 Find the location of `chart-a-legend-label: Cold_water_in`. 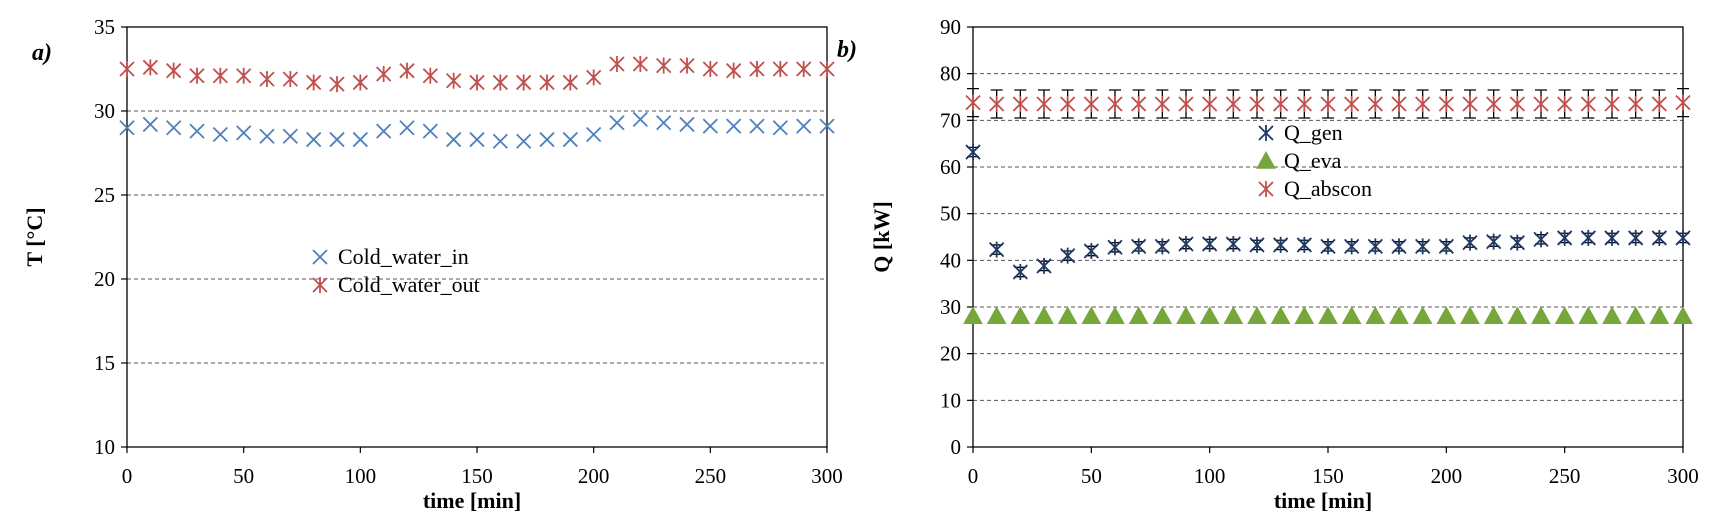

chart-a-legend-label: Cold_water_in is located at coordinates (403, 256).